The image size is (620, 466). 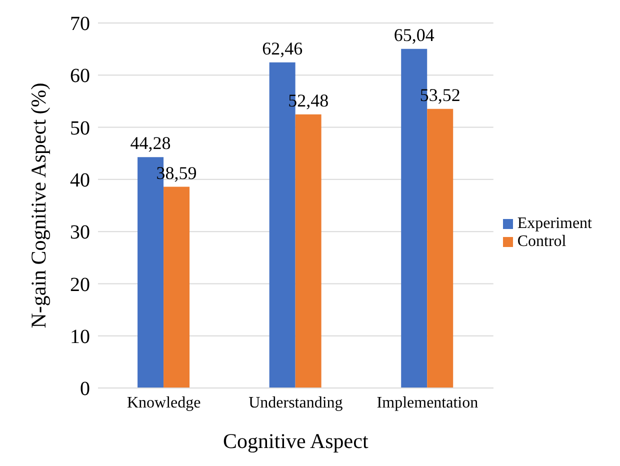 I want to click on y-tick-label: 40, so click(x=80, y=181).